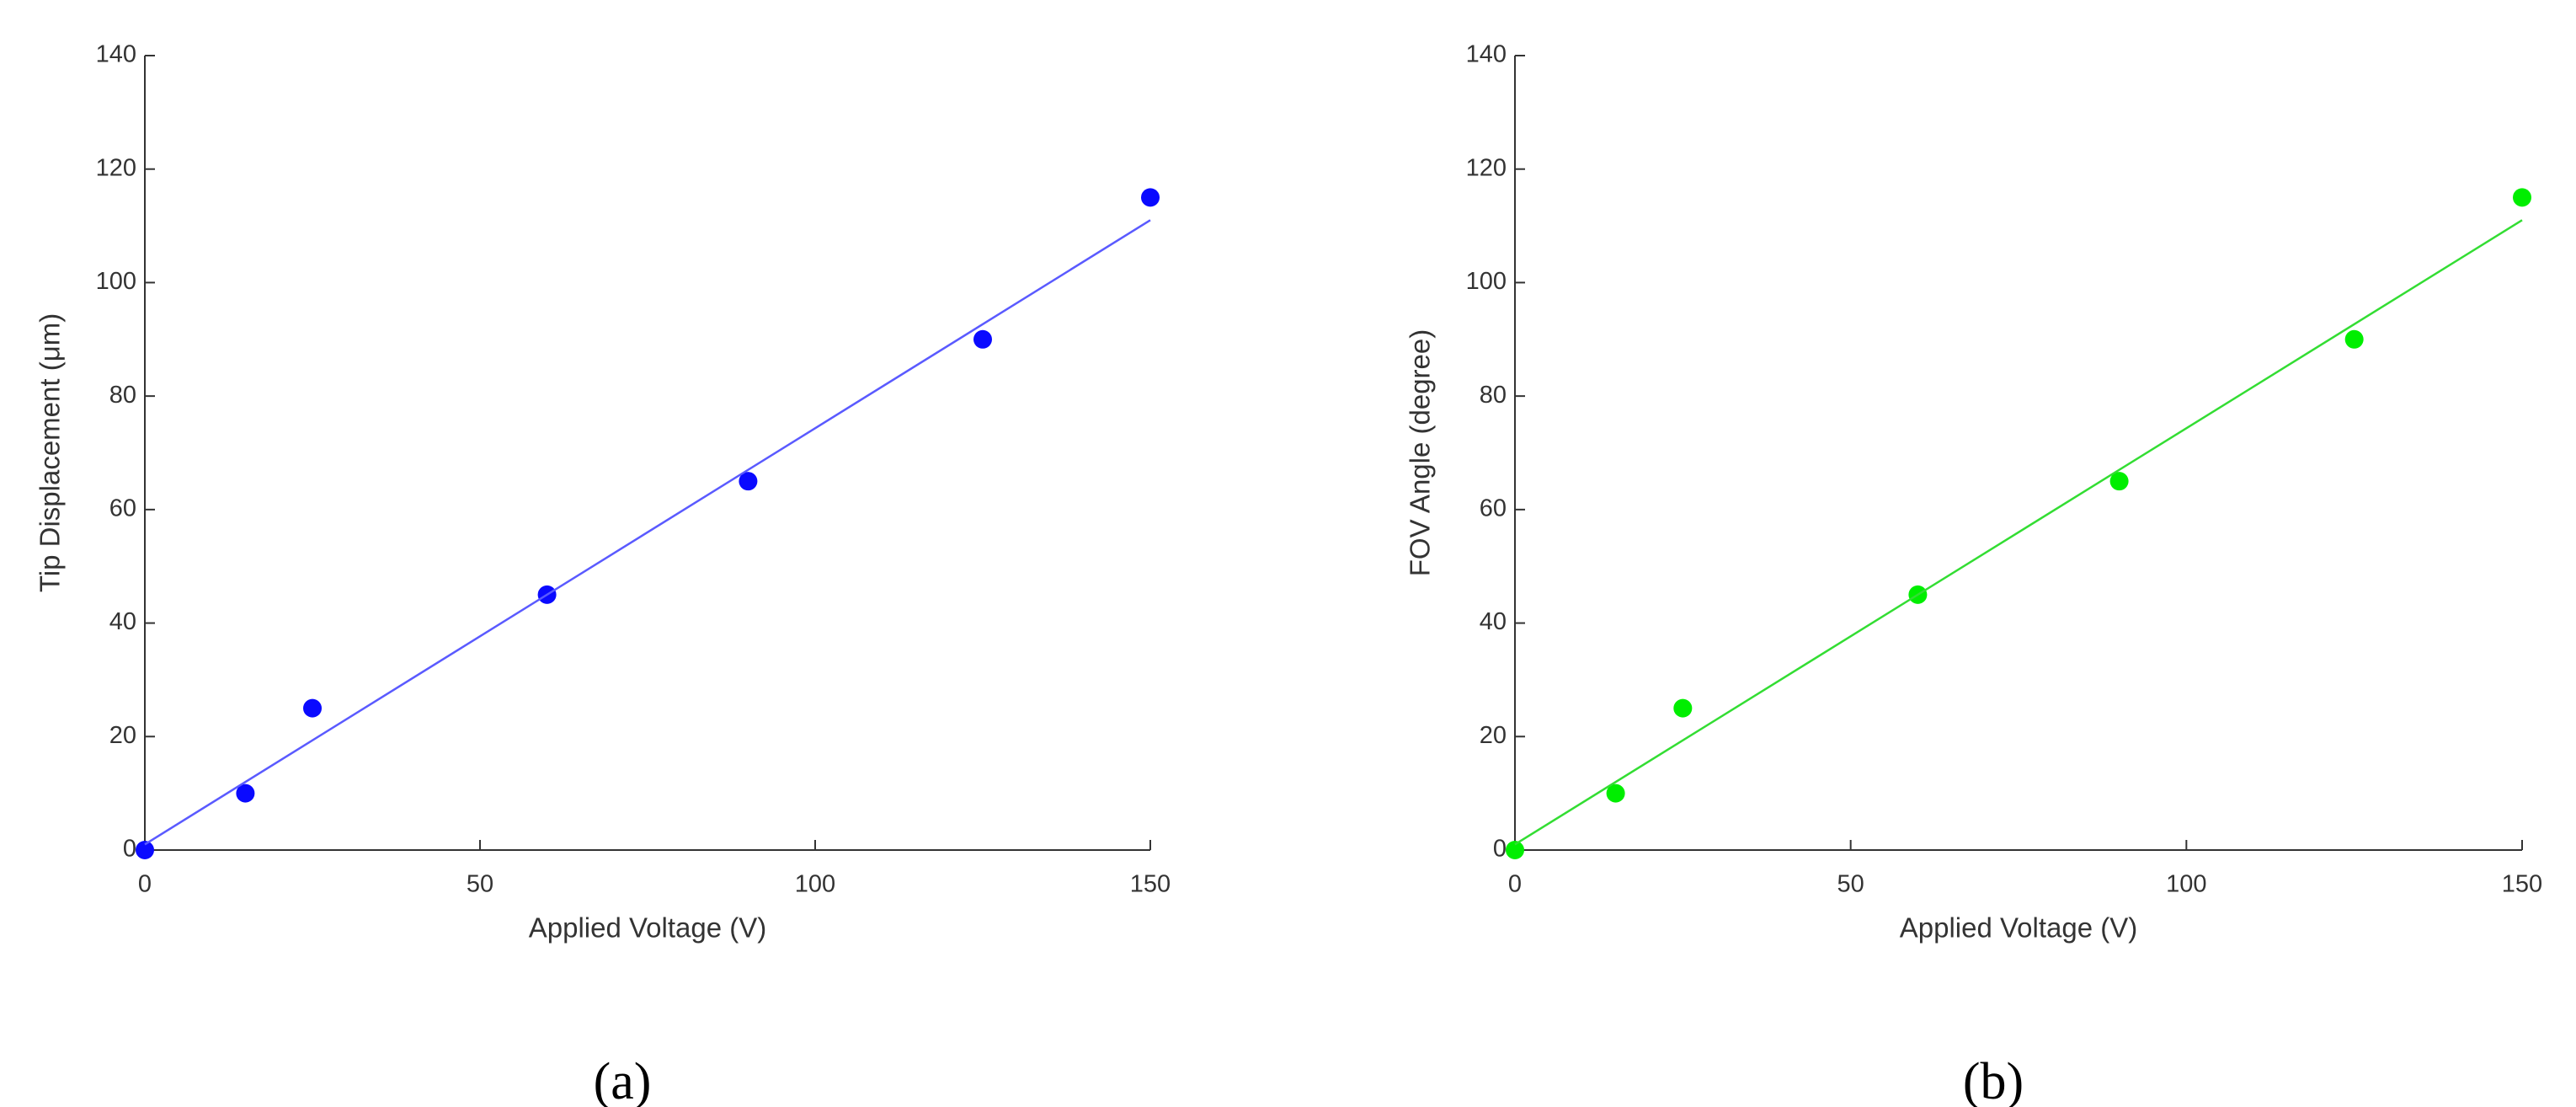  I want to click on caption: (a), so click(623, 1080).